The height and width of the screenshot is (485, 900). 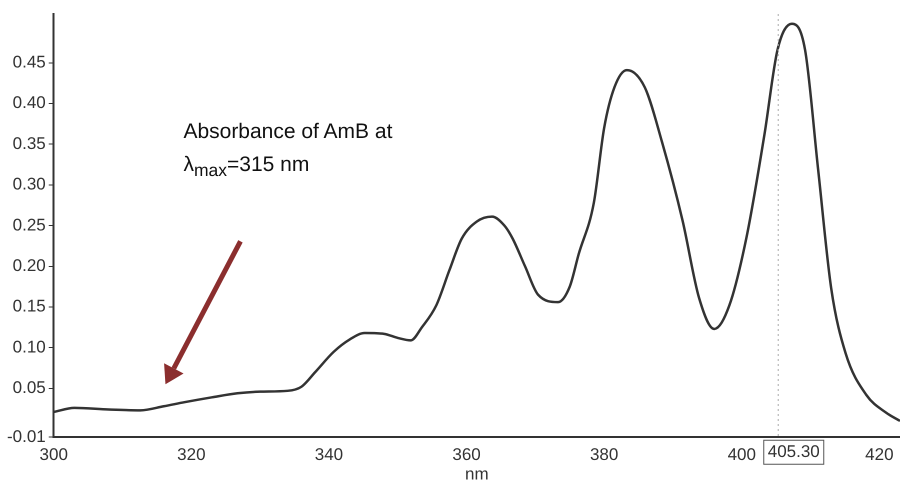 What do you see at coordinates (29, 224) in the screenshot?
I see `y-tick-label: 0.25` at bounding box center [29, 224].